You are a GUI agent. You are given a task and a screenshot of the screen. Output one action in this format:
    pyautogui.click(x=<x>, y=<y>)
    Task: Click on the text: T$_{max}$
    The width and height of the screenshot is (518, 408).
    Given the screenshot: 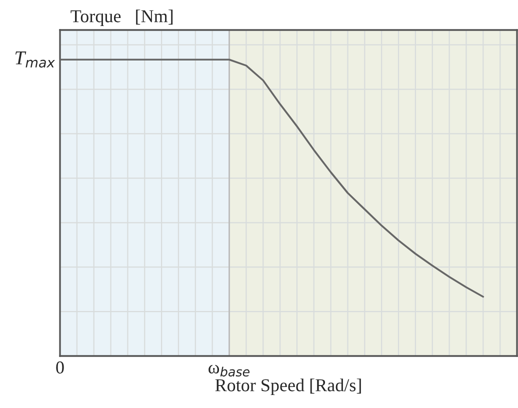 What is the action you would take?
    pyautogui.click(x=35, y=59)
    